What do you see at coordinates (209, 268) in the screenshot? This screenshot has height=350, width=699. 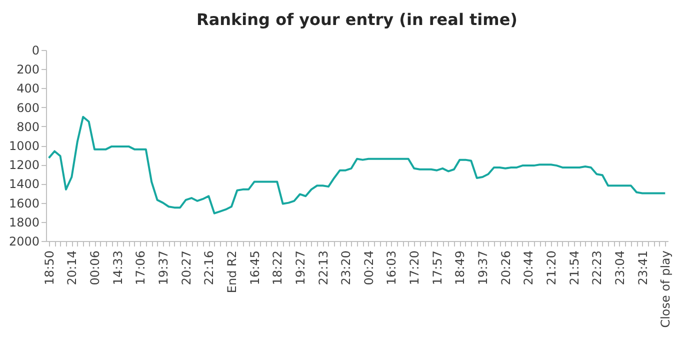 I see `x-tick-label: 22:16` at bounding box center [209, 268].